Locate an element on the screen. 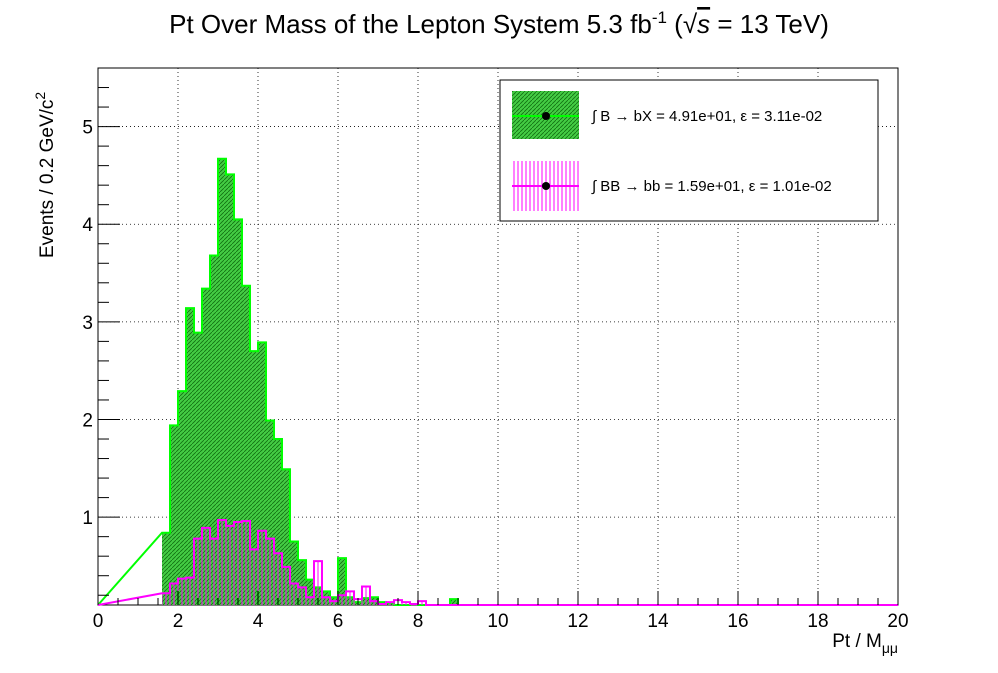  x-tick-label-1: 2 is located at coordinates (178, 621).